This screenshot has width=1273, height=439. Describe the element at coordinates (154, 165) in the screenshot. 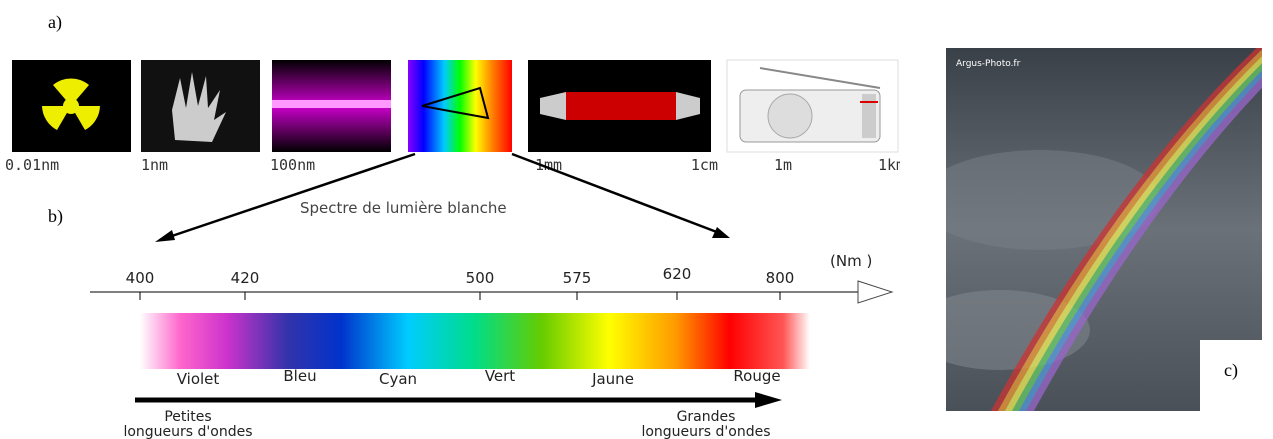

I see `scale-label: 1nm` at that location.